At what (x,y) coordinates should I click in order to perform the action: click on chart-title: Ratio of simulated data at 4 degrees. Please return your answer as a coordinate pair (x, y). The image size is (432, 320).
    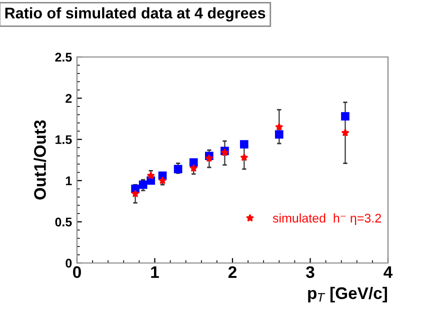
    Looking at the image, I should click on (135, 14).